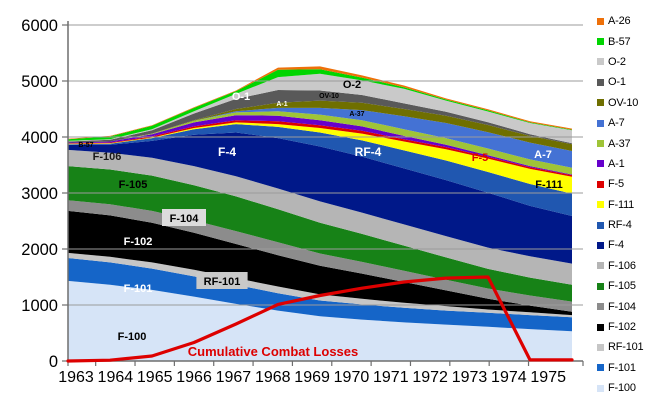  What do you see at coordinates (616, 163) in the screenshot?
I see `legend-label-A-1: A-1` at bounding box center [616, 163].